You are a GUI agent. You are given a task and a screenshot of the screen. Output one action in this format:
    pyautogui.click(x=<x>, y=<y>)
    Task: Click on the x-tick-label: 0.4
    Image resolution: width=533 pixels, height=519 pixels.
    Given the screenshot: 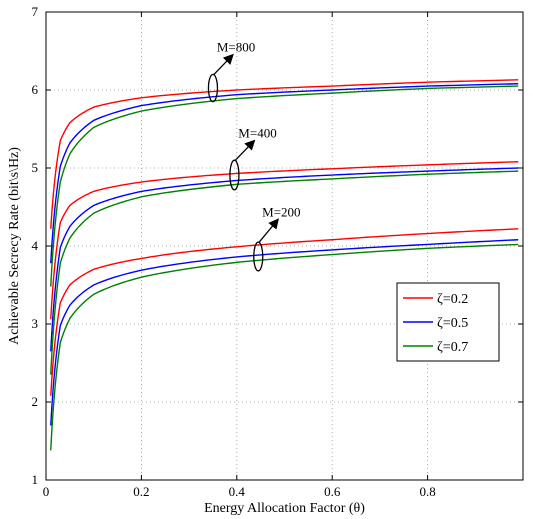 What is the action you would take?
    pyautogui.click(x=237, y=491)
    